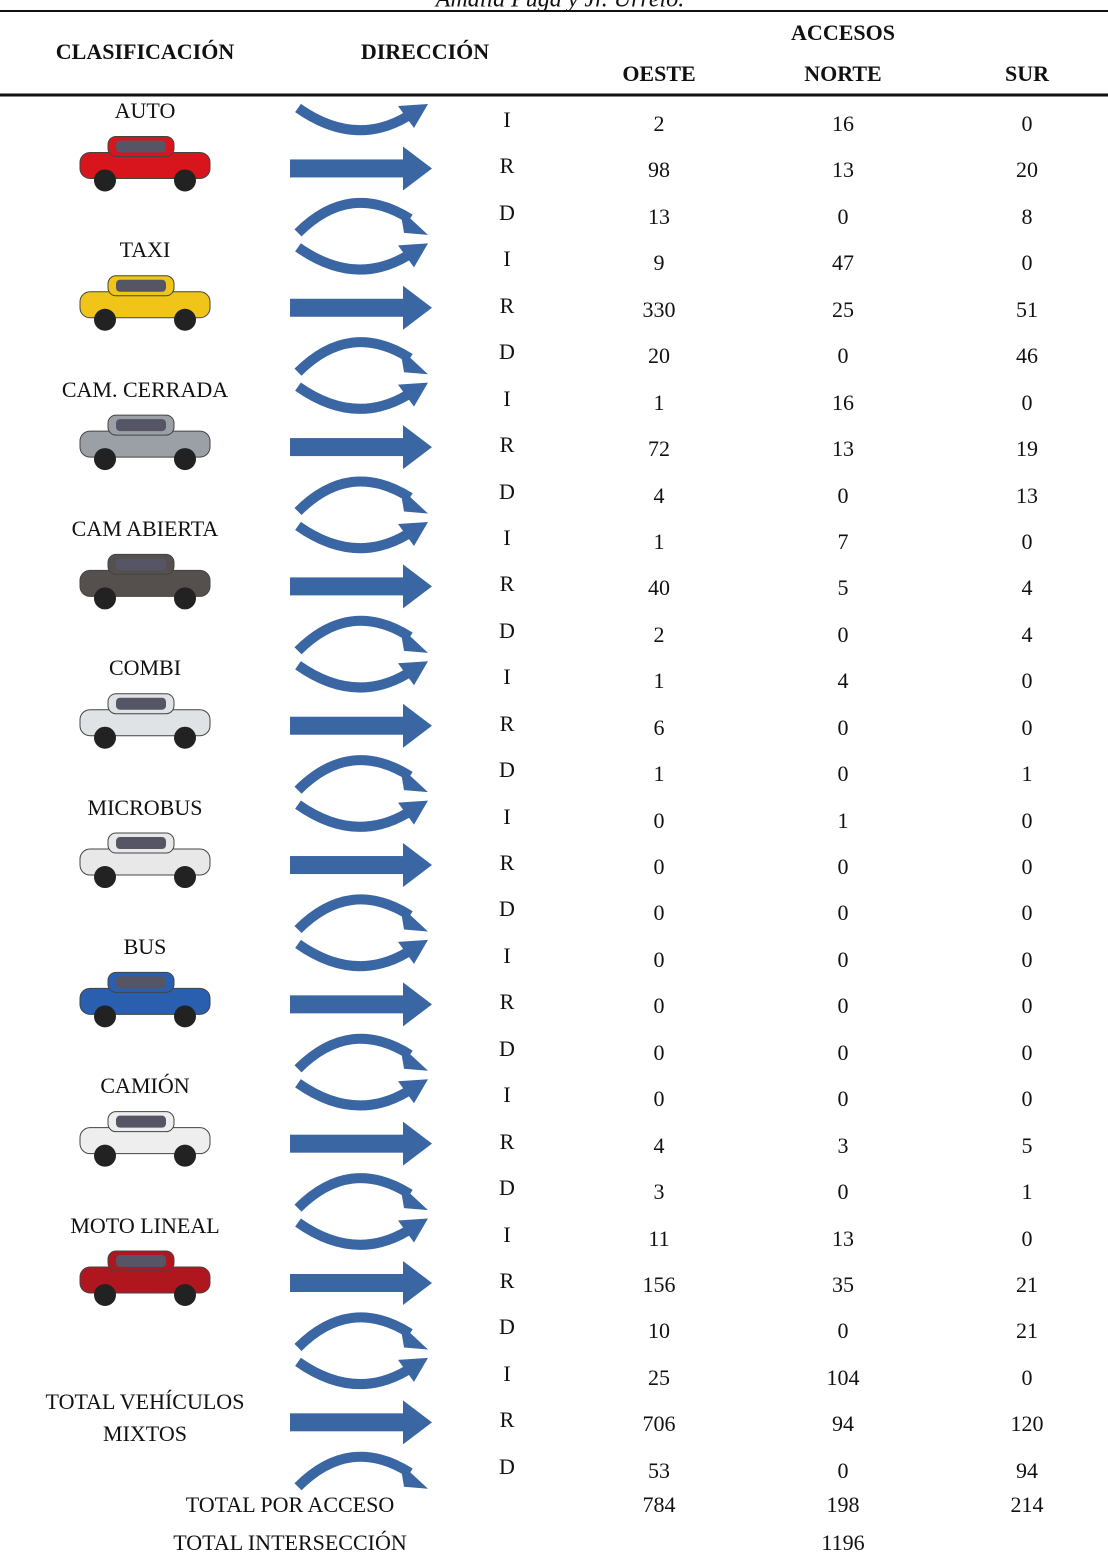 The height and width of the screenshot is (1555, 1108). Describe the element at coordinates (843, 541) in the screenshot. I see `cell-value: 7` at that location.